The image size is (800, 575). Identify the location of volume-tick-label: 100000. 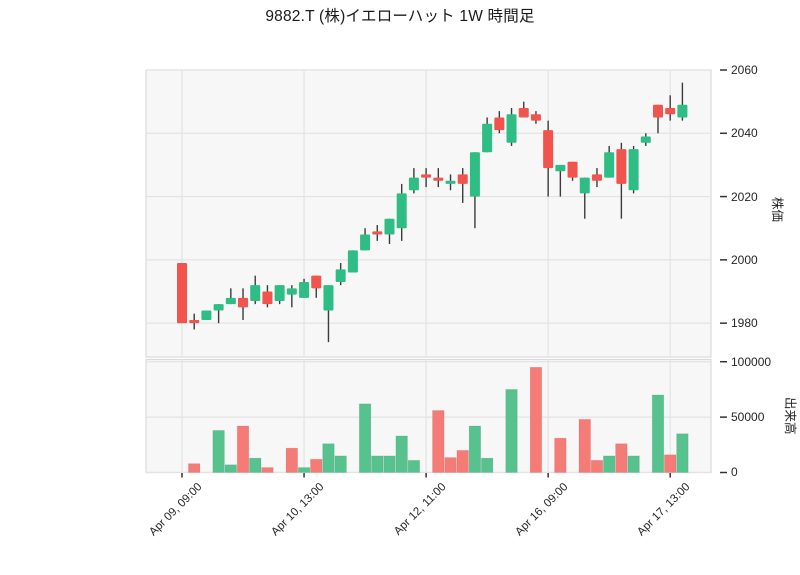
(751, 362).